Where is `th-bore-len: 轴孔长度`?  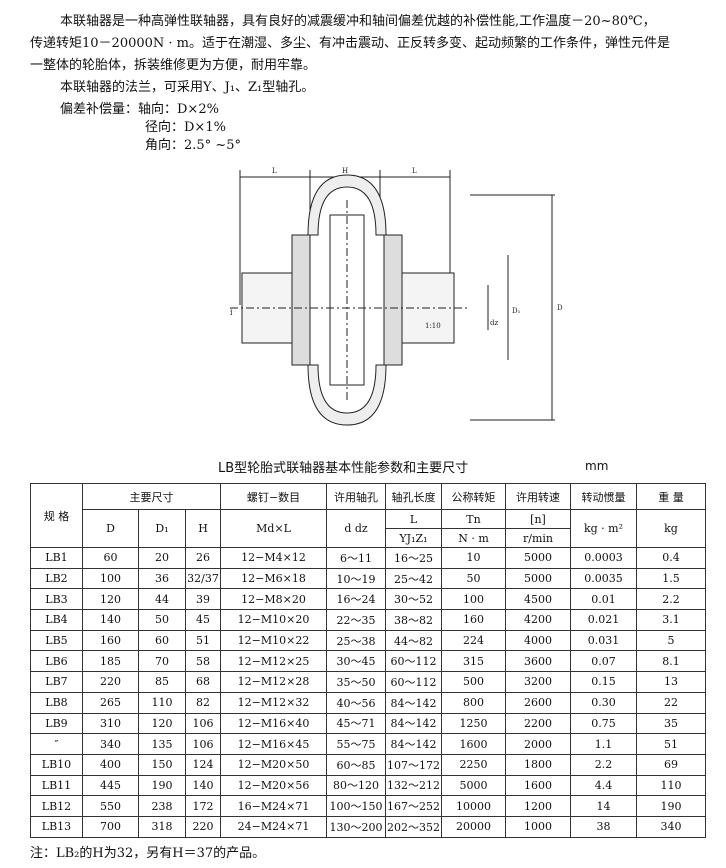 th-bore-len: 轴孔长度 is located at coordinates (413, 496).